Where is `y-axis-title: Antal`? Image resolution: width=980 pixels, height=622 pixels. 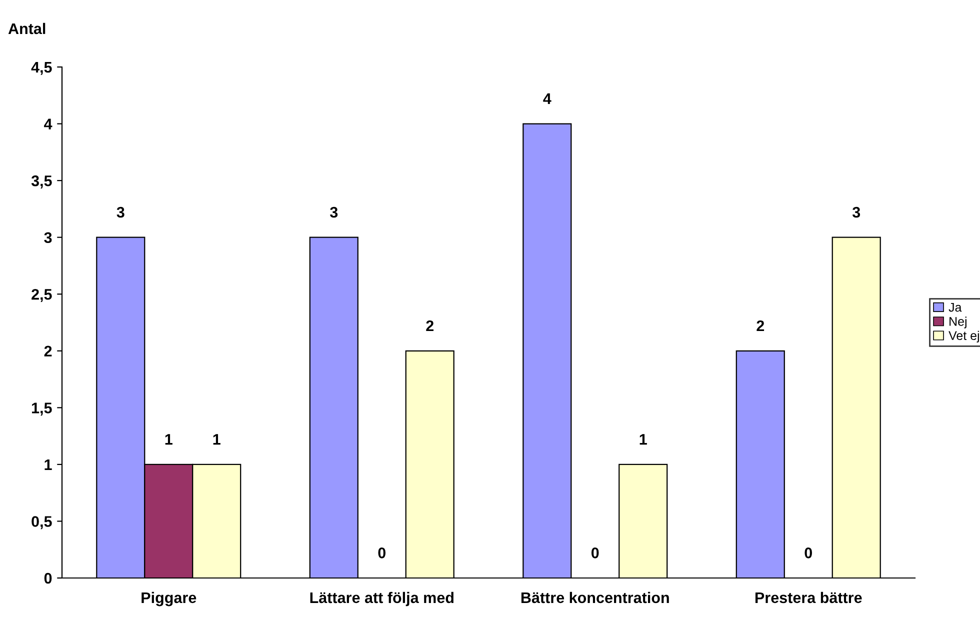 y-axis-title: Antal is located at coordinates (27, 28).